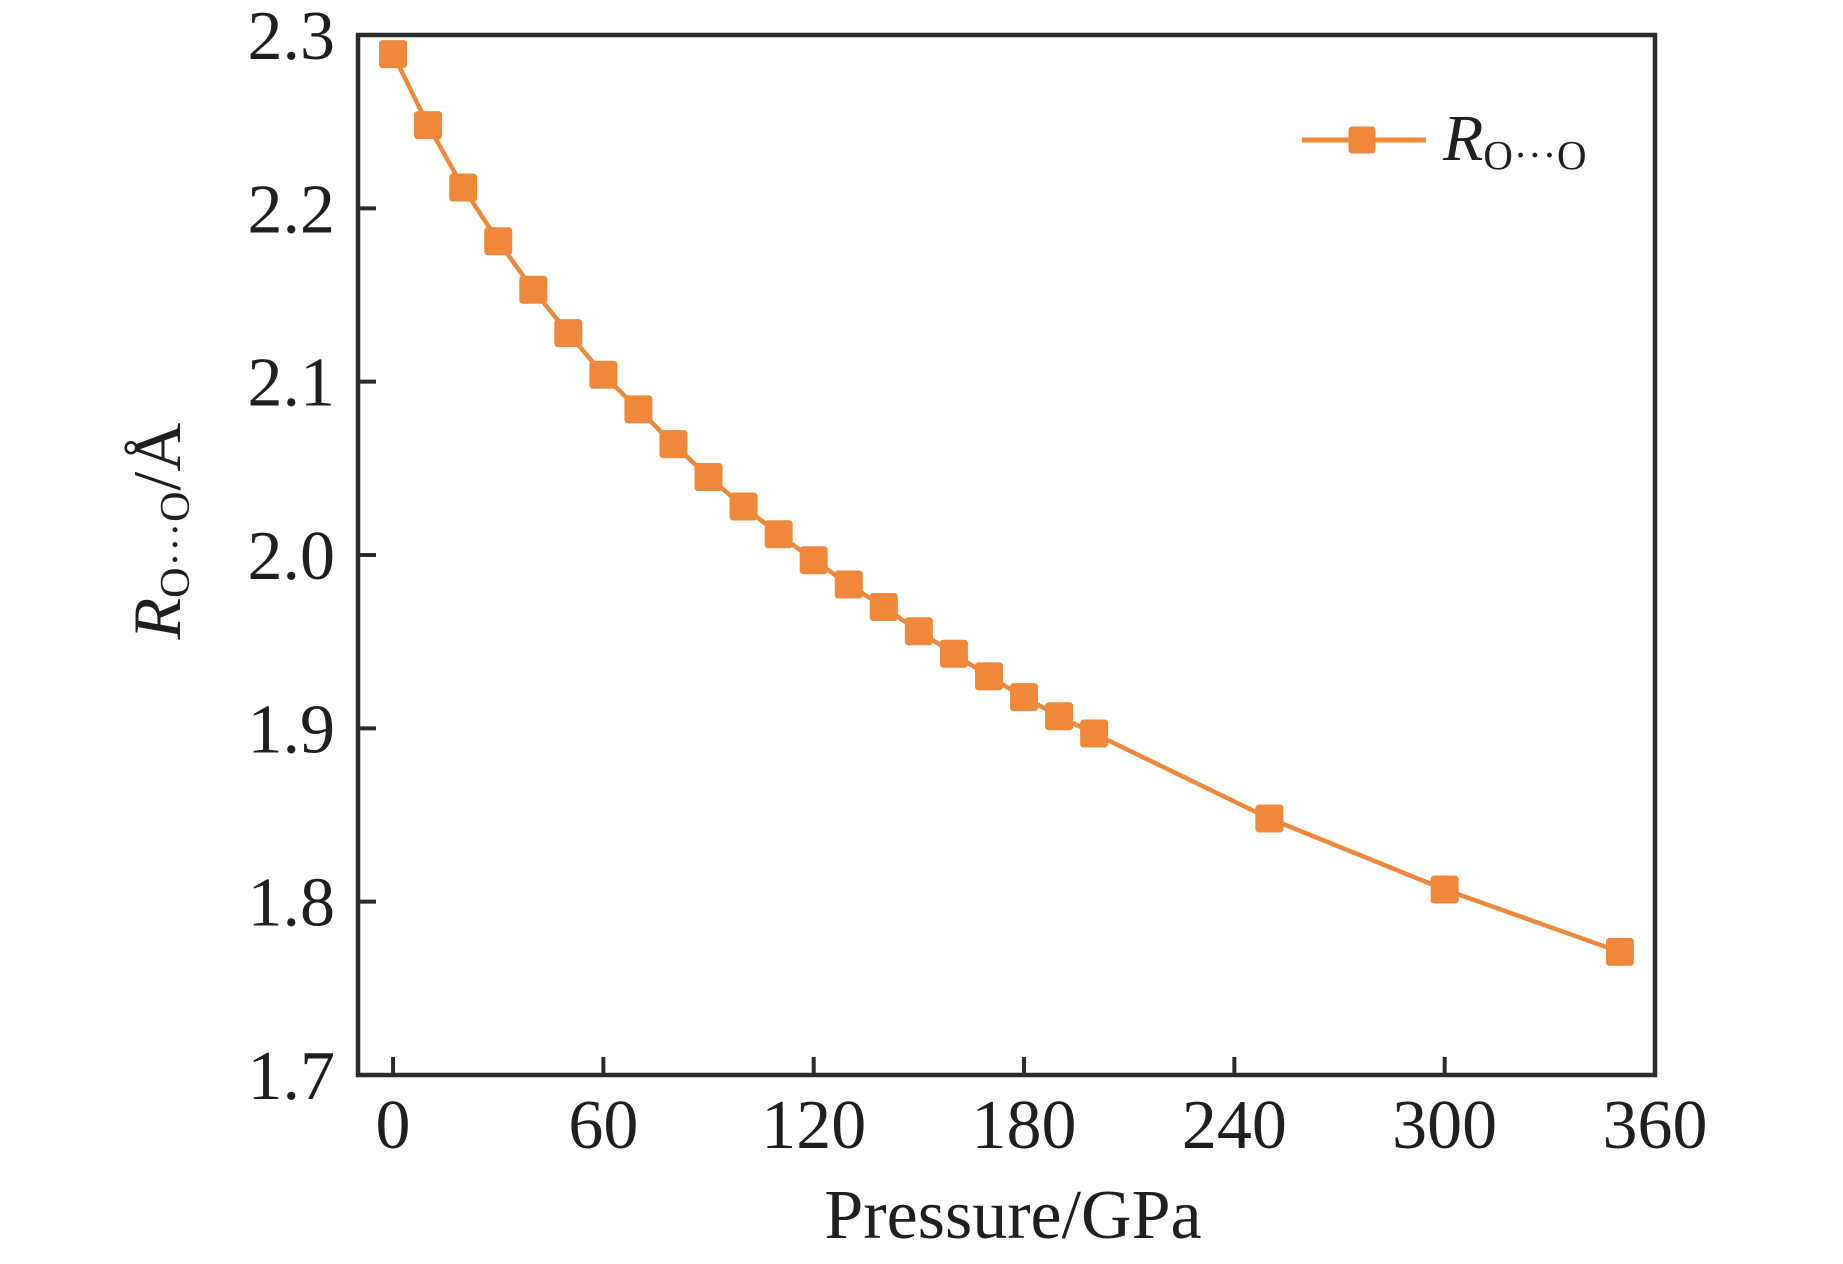 This screenshot has height=1264, width=1843. I want to click on y-tick-label: 2.2, so click(292, 209).